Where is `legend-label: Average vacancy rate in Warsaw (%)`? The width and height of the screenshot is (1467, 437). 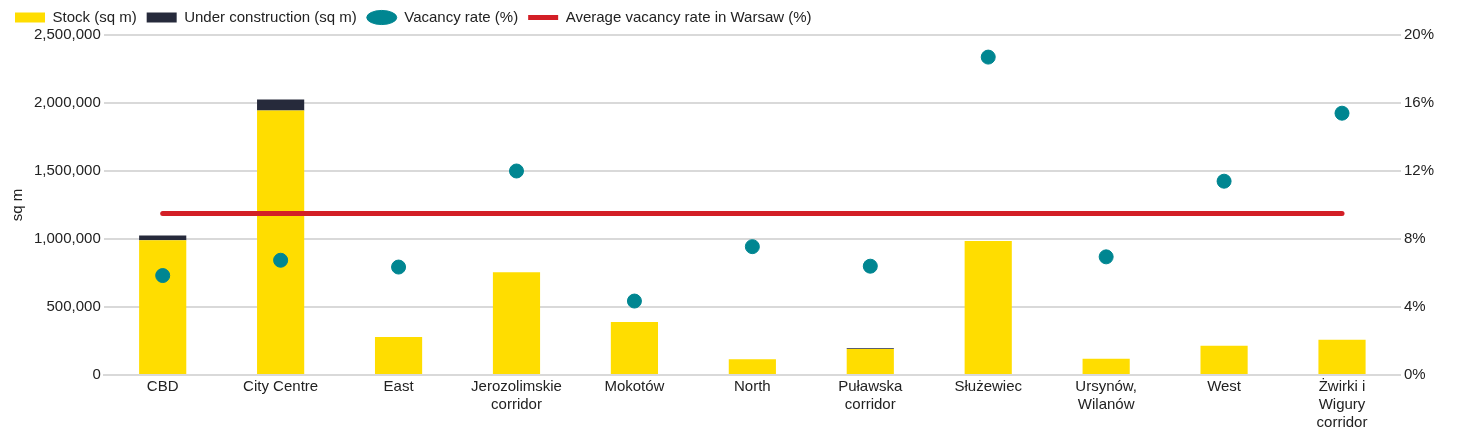 legend-label: Average vacancy rate in Warsaw (%) is located at coordinates (688, 16).